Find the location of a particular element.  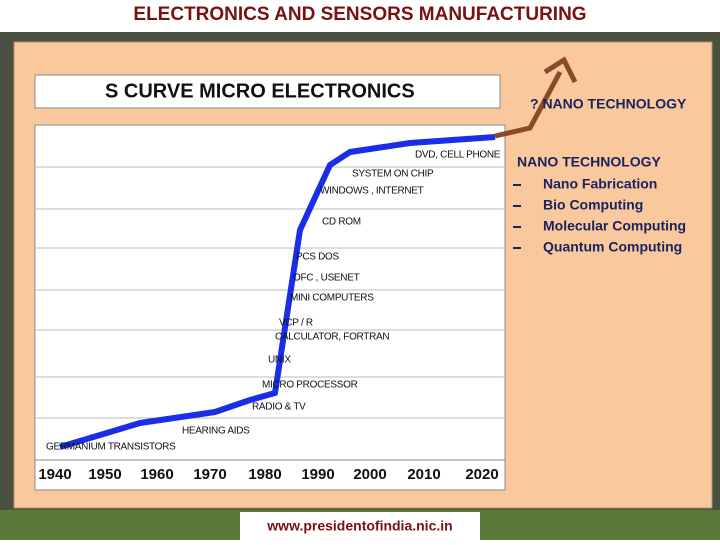

side-item: Quantum Computing is located at coordinates (612, 247).